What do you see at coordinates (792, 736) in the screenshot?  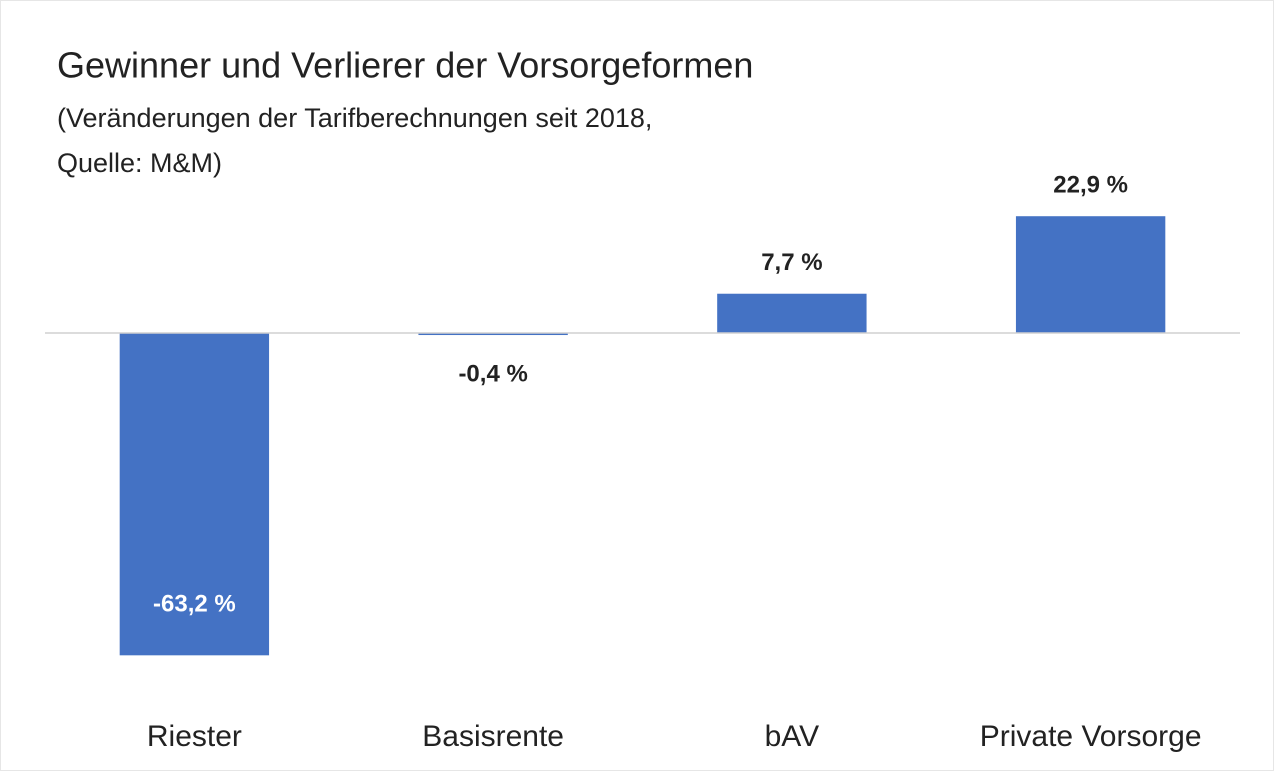 I see `x-tick-label: bAV` at bounding box center [792, 736].